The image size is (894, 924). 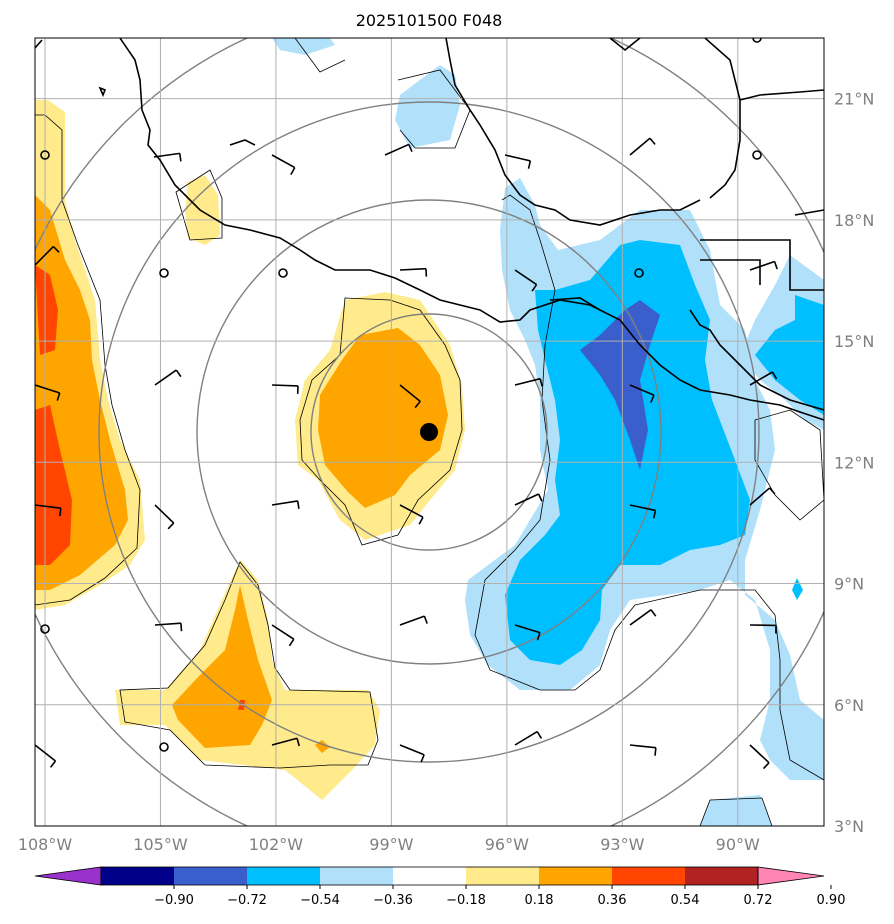 What do you see at coordinates (393, 900) in the screenshot?
I see `colorbar-tick-label: −0.36` at bounding box center [393, 900].